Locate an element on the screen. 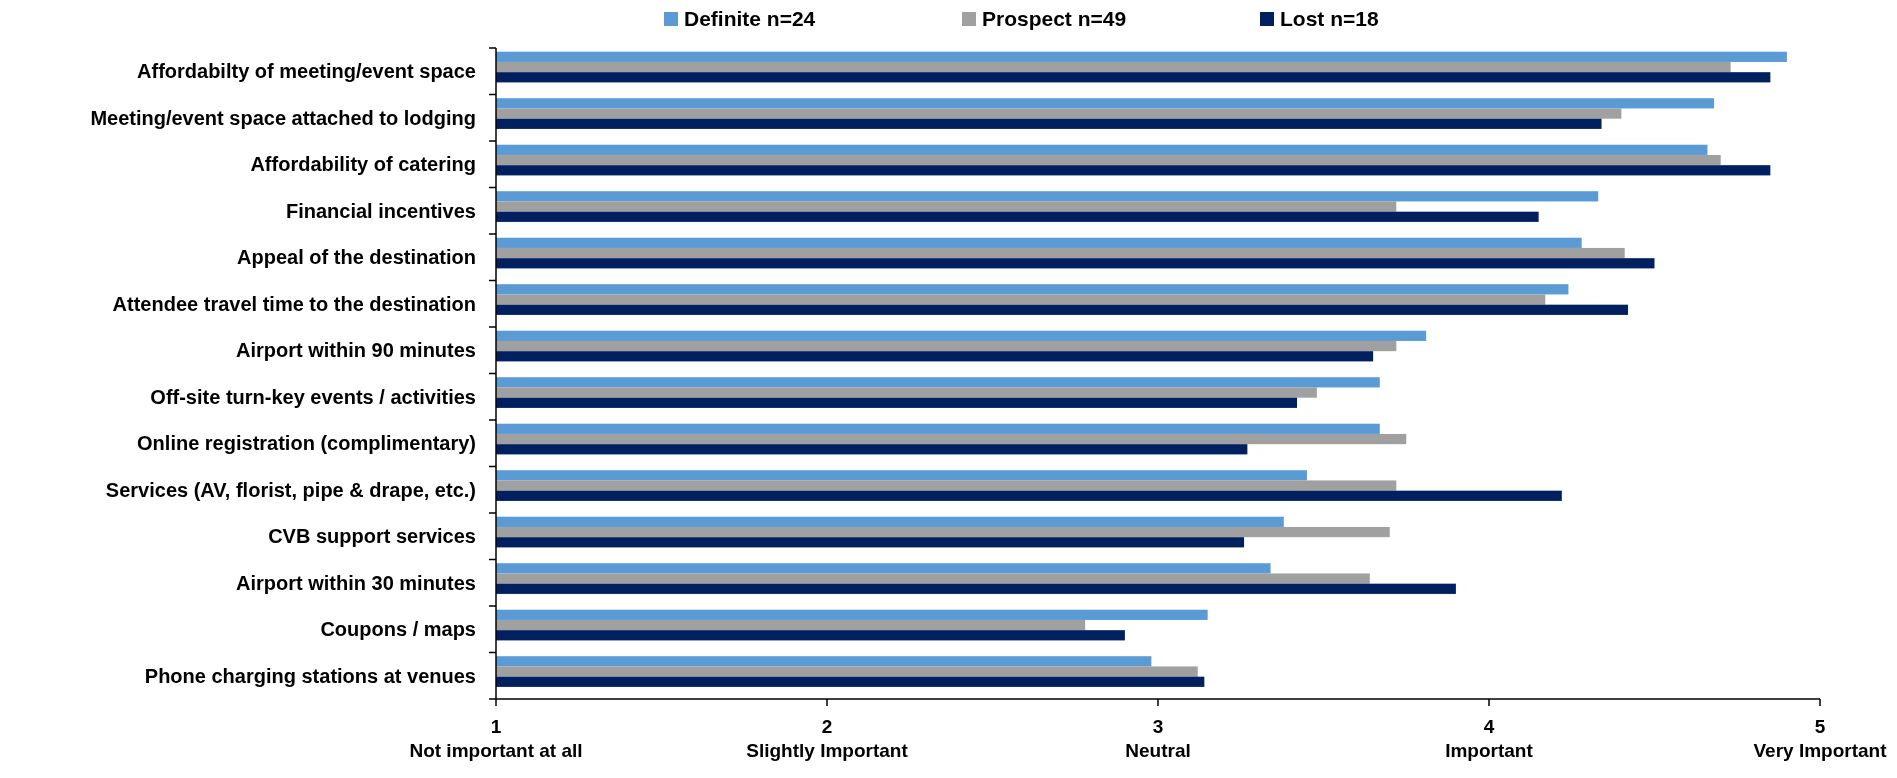 The height and width of the screenshot is (778, 1897). y-tick-label: Services (AV, florist, pipe & drape, etc.) is located at coordinates (290, 489).